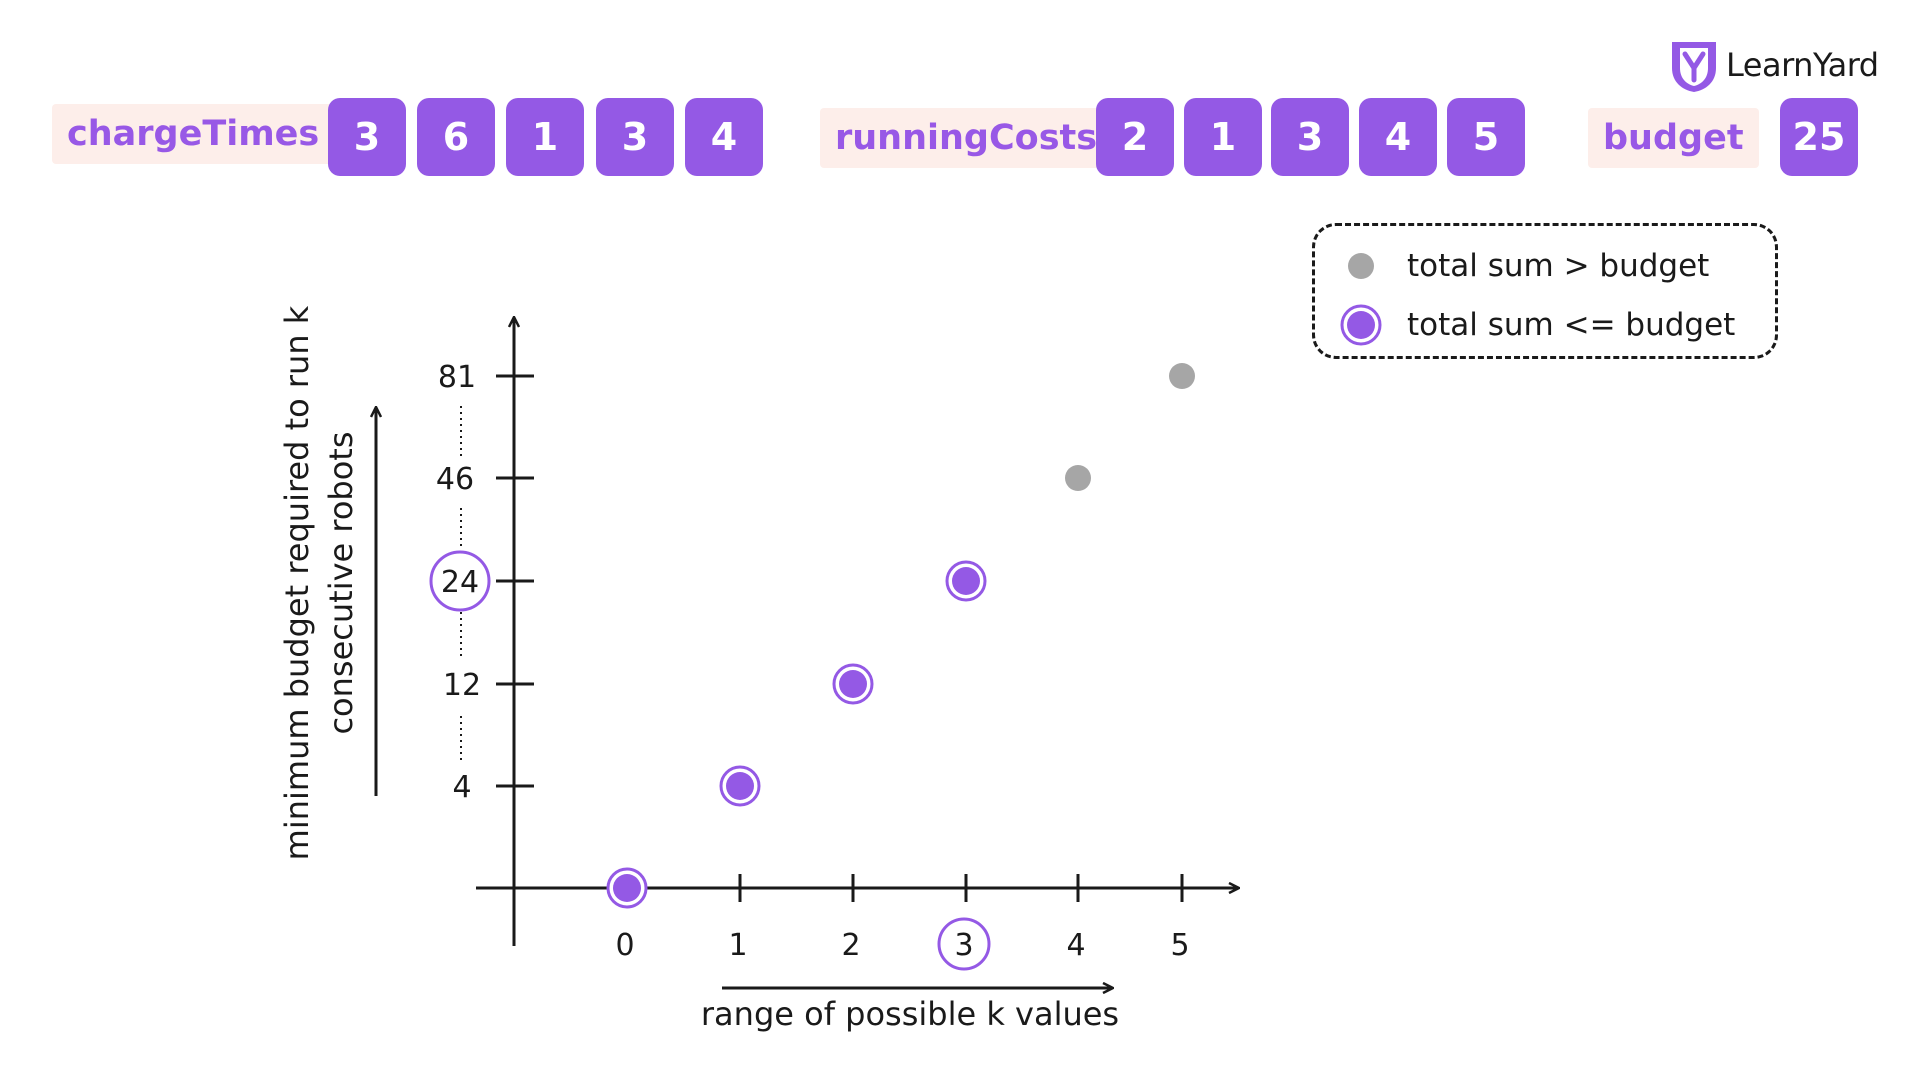 The image size is (1920, 1080). Describe the element at coordinates (1545, 291) in the screenshot. I see `legend: total sum > budget total sum <= budget` at that location.